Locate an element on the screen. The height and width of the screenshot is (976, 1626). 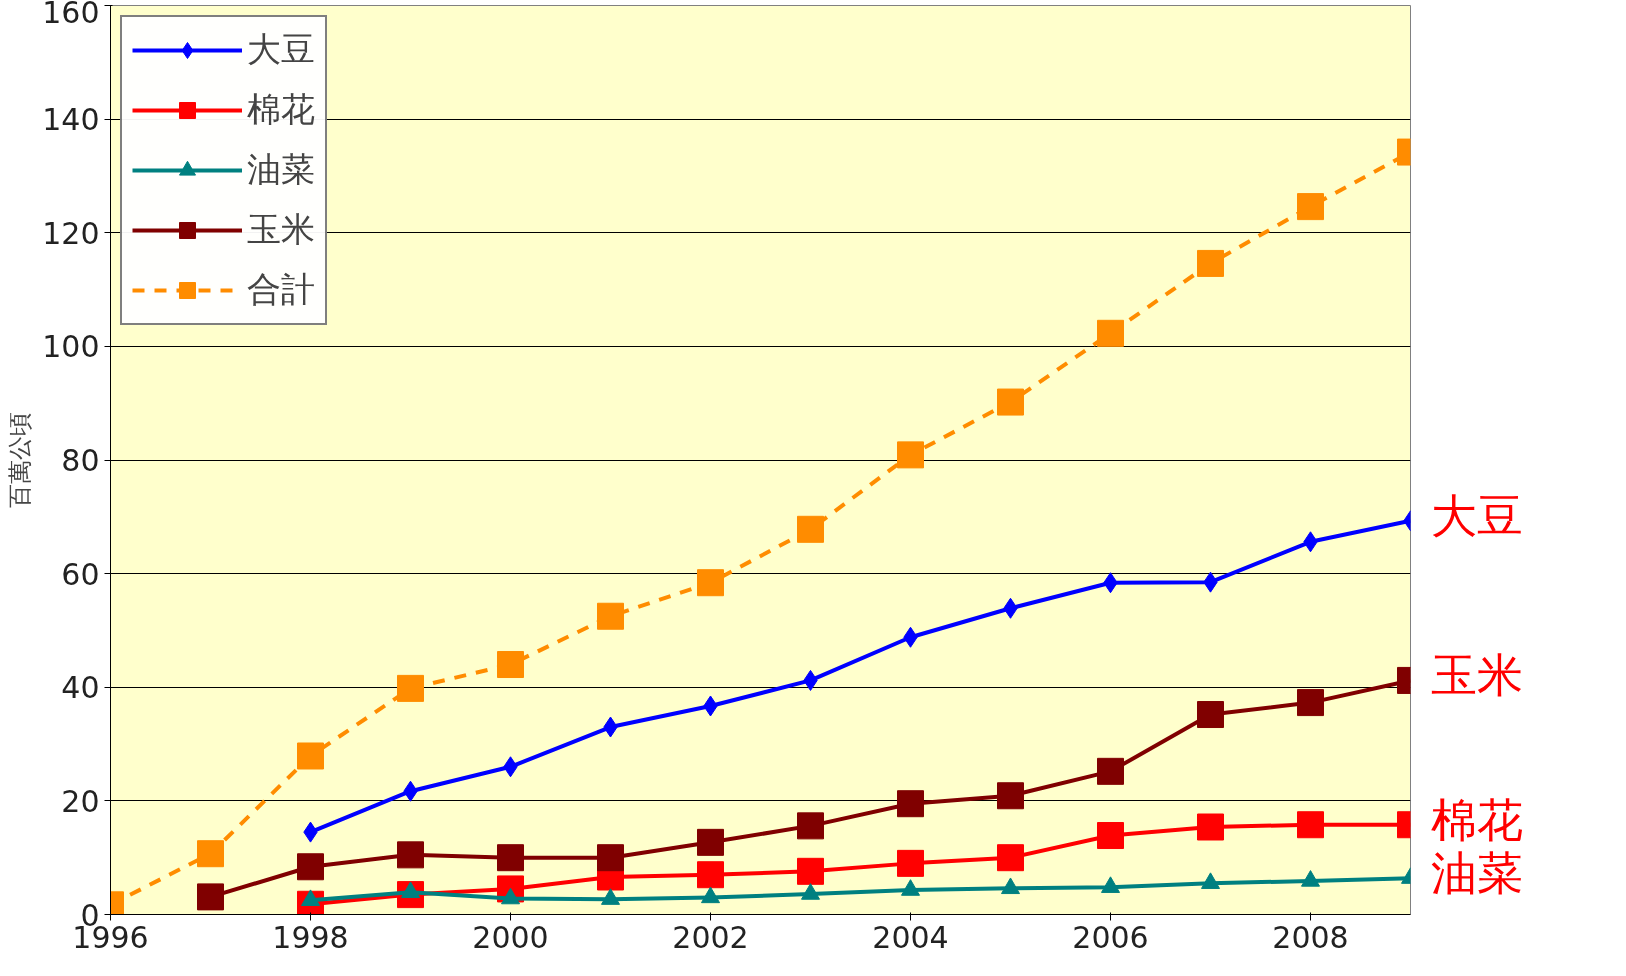
y-tick-label: 80 is located at coordinates (80, 460).